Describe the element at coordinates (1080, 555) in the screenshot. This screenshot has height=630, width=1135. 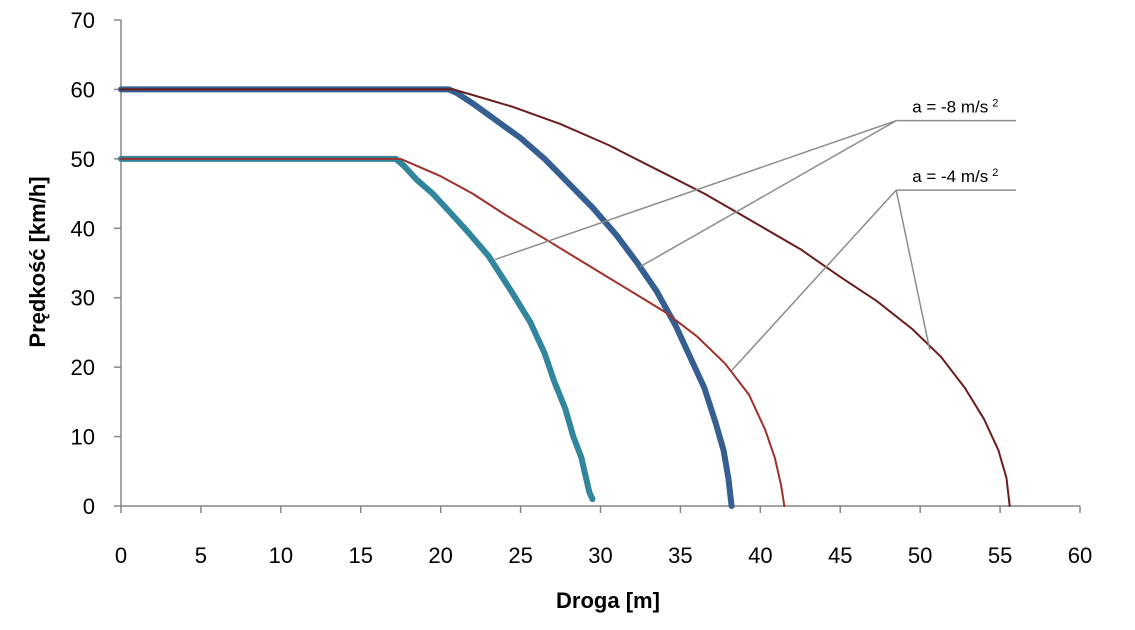
I see `x-tick-label: 60` at that location.